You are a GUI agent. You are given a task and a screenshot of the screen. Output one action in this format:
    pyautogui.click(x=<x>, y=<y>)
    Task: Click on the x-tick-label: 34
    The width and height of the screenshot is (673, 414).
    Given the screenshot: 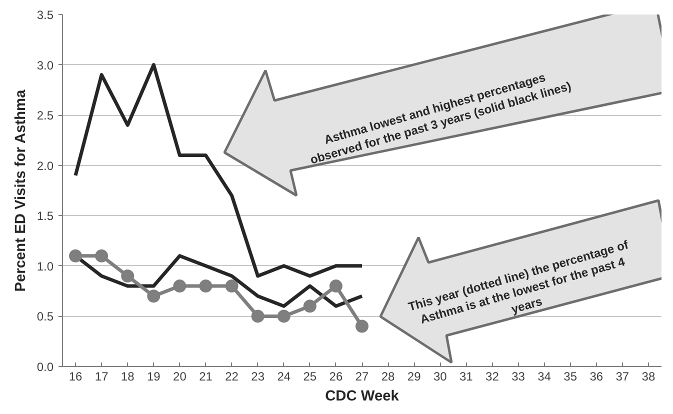 What is the action you would take?
    pyautogui.click(x=545, y=377)
    